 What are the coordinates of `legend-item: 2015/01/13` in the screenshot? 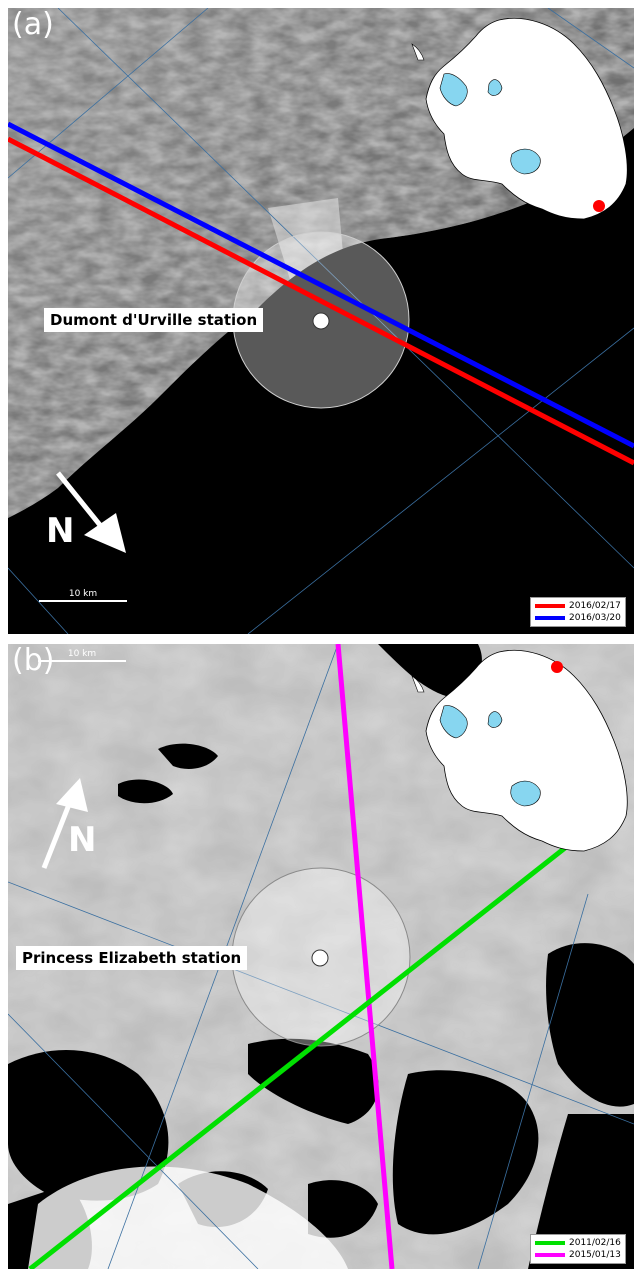 It's located at (578, 1255).